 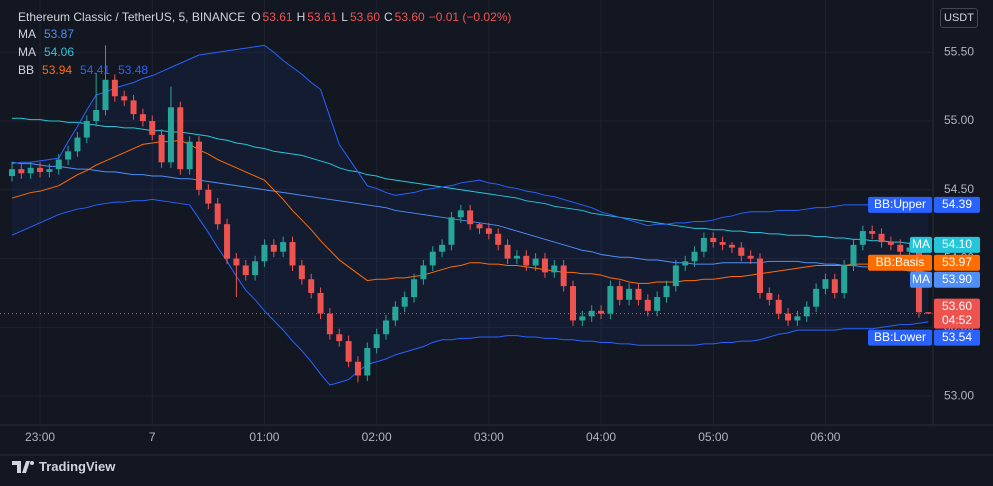 What do you see at coordinates (301, 17) in the screenshot?
I see `ohlc-key: H` at bounding box center [301, 17].